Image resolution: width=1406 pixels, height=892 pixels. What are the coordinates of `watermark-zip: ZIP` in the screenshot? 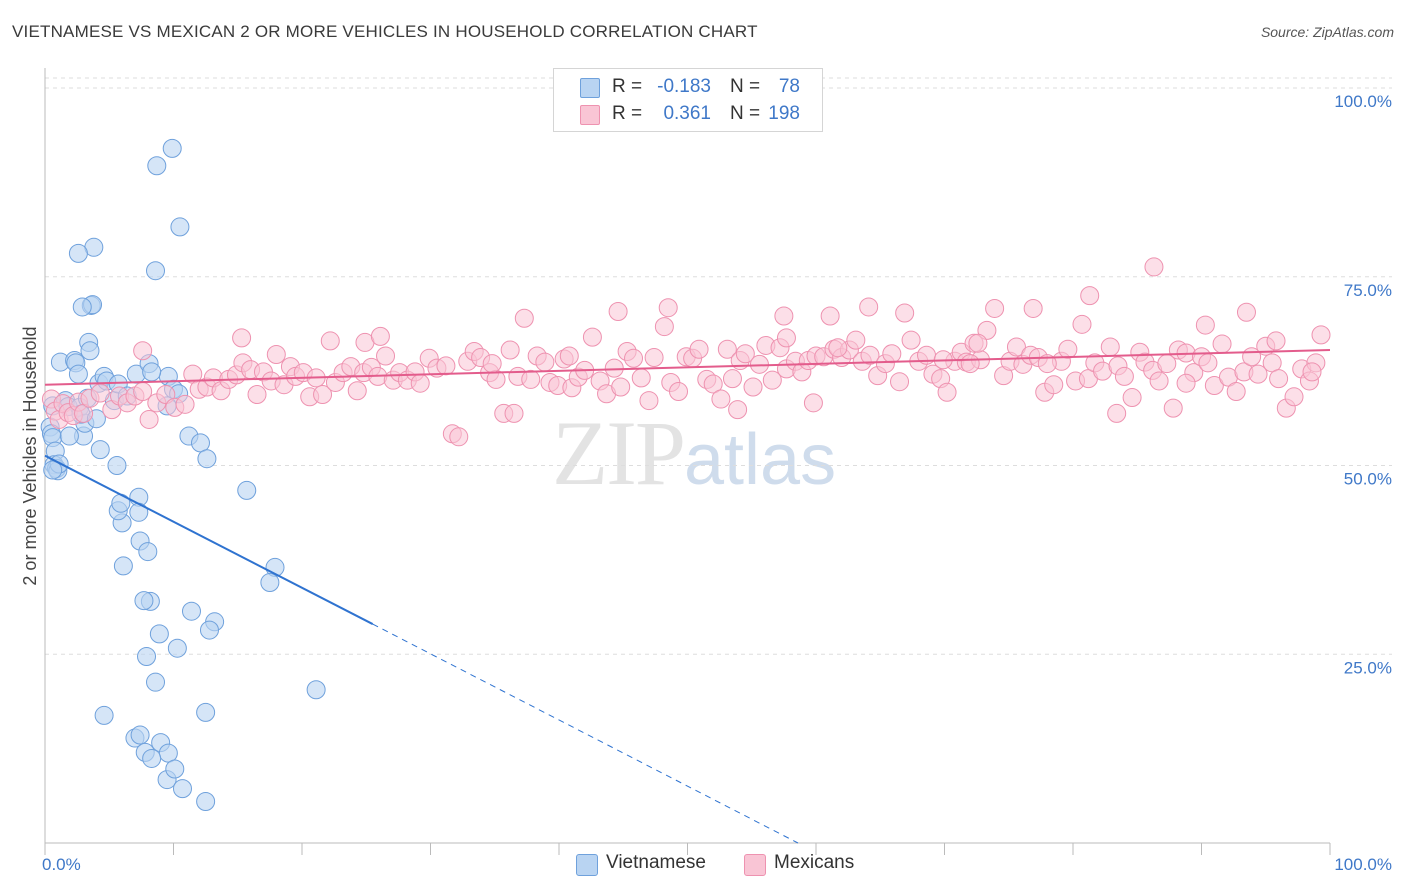 It's located at (619, 453).